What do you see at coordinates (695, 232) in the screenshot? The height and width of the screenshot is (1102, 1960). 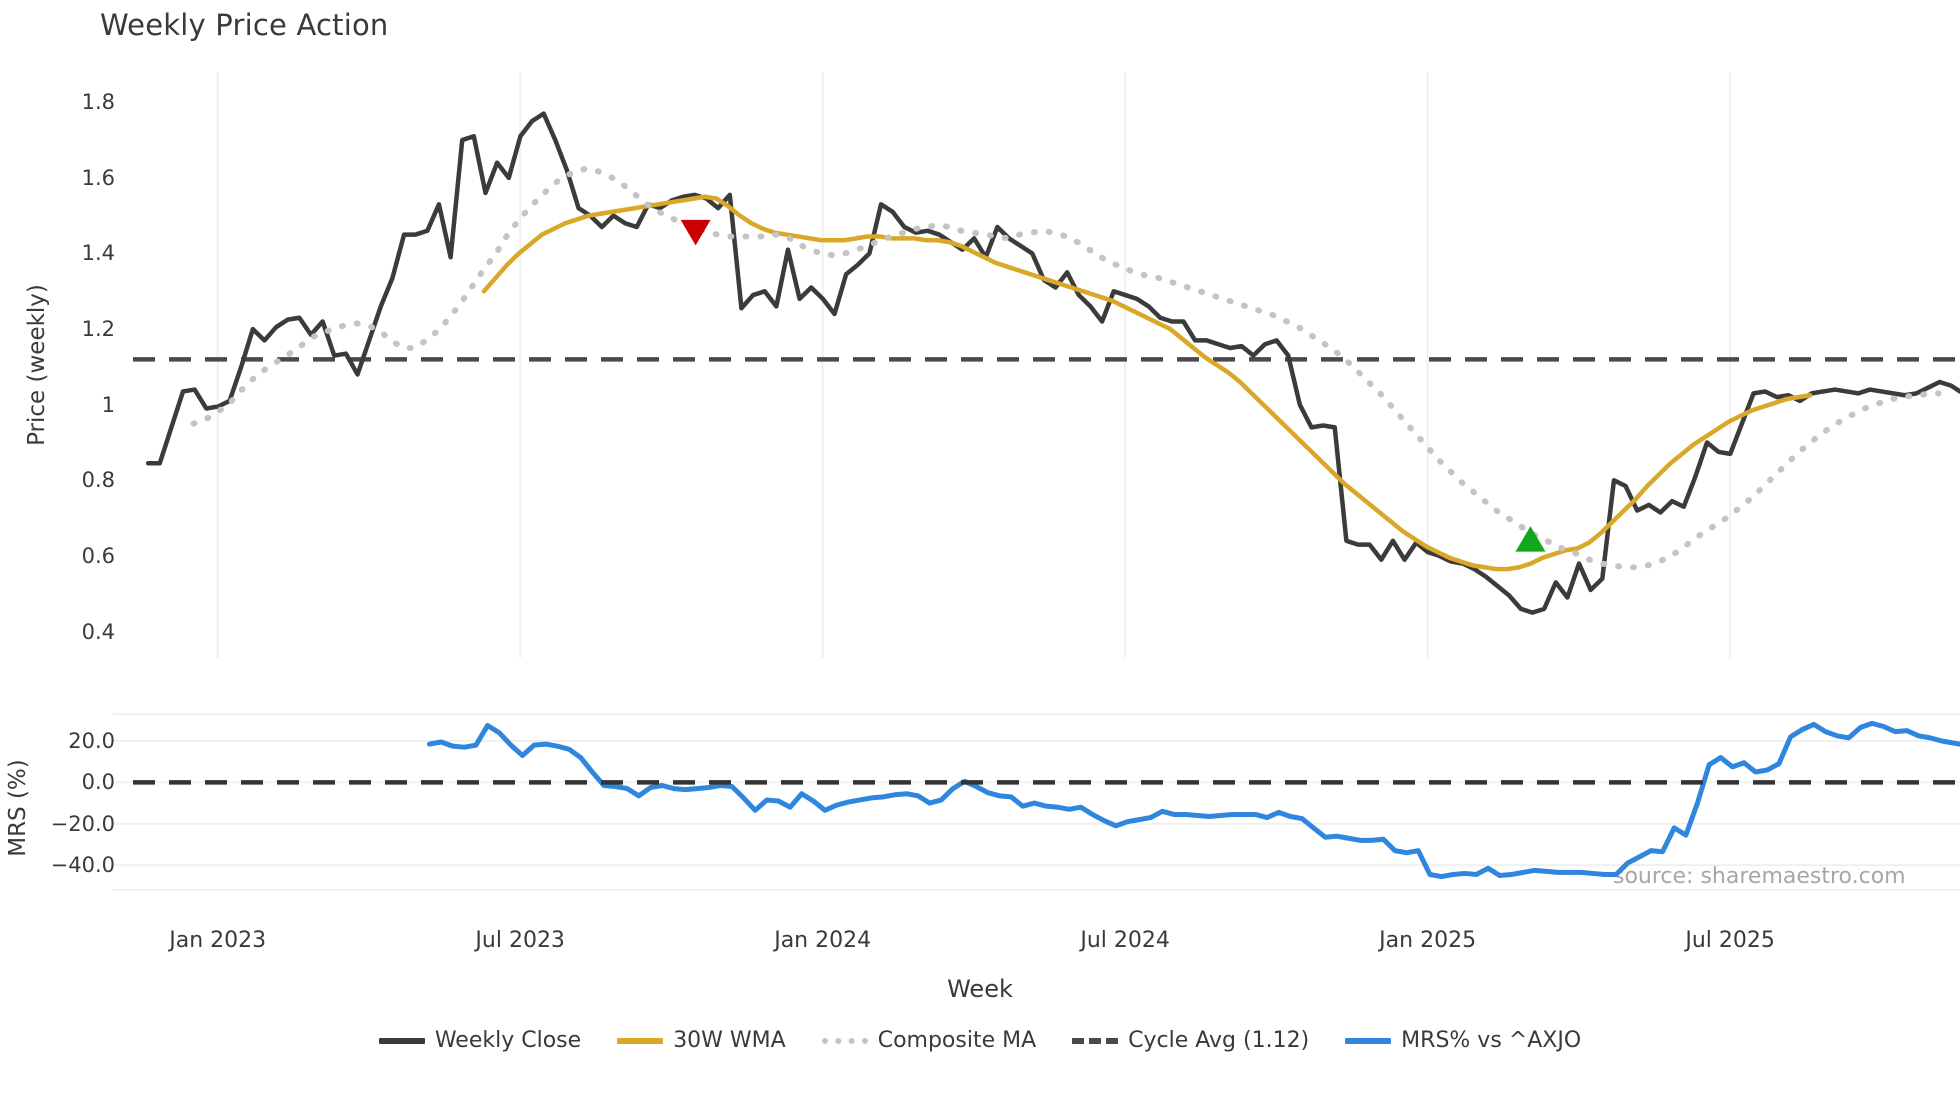 I see `sell-marker-triangle-down-icon` at bounding box center [695, 232].